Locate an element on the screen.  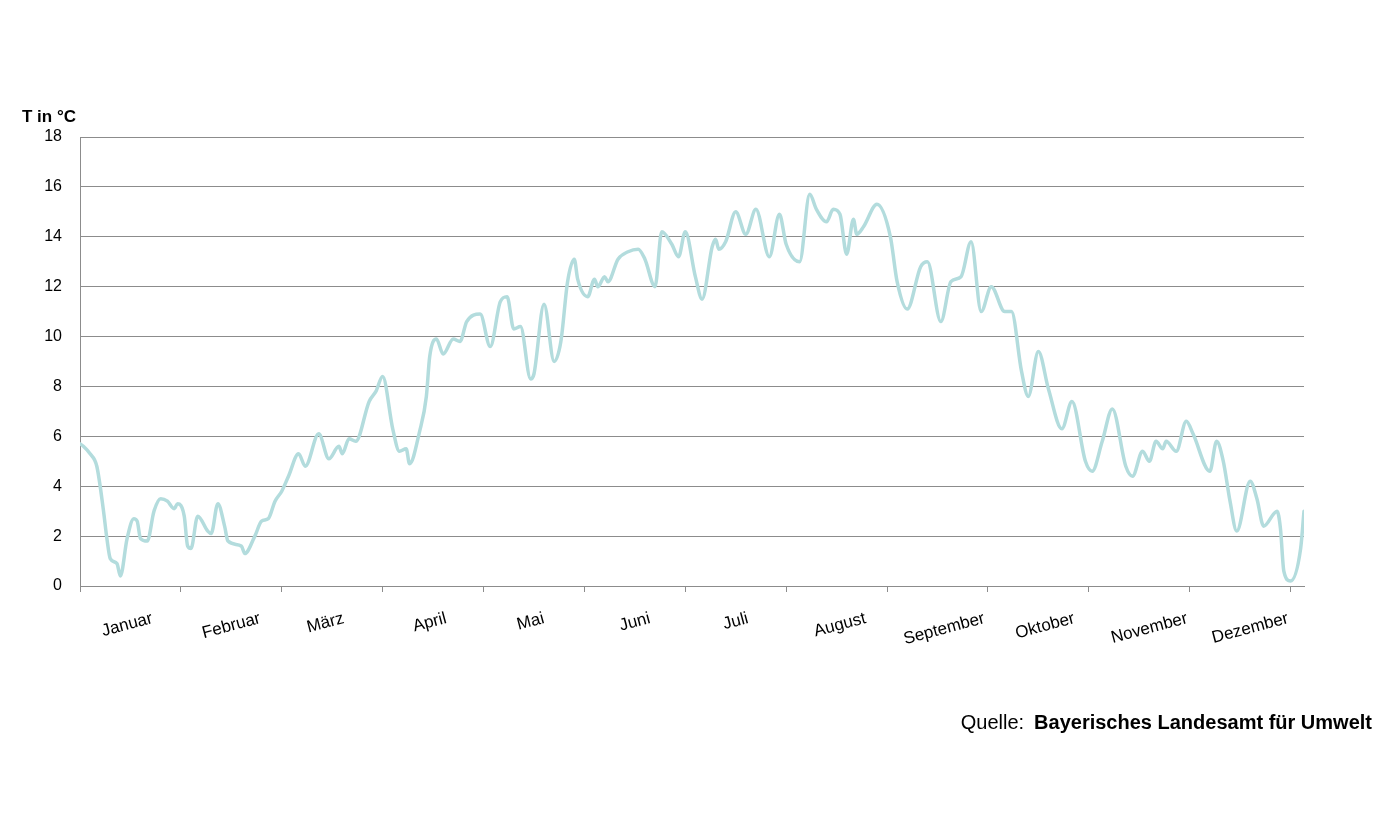
y-axis-title: T in °C is located at coordinates (49, 117).